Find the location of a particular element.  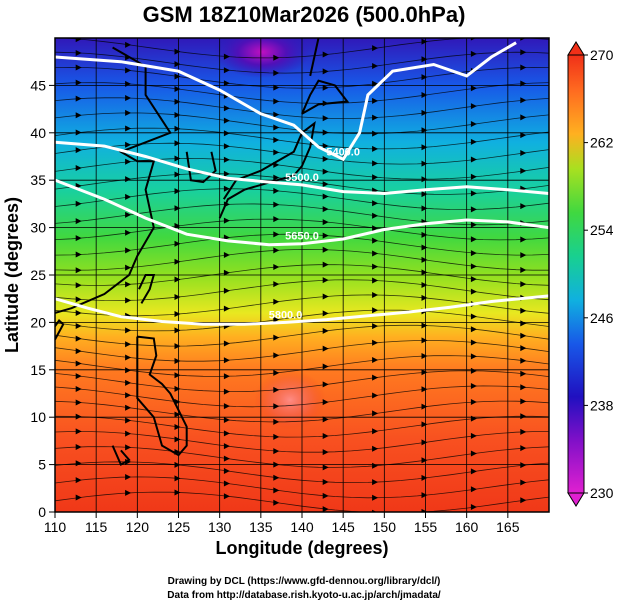

y-tick-label: 5 is located at coordinates (42, 465).